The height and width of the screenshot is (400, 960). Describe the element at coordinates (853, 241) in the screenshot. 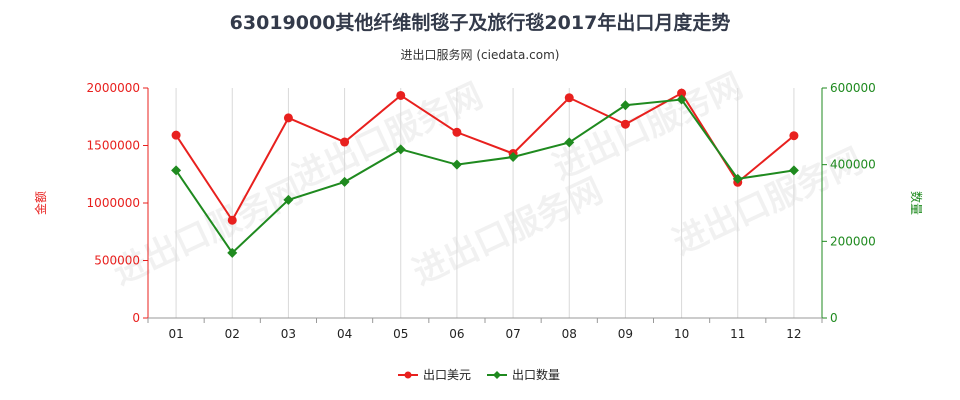

I see `y-right-tick-label: 200000` at that location.